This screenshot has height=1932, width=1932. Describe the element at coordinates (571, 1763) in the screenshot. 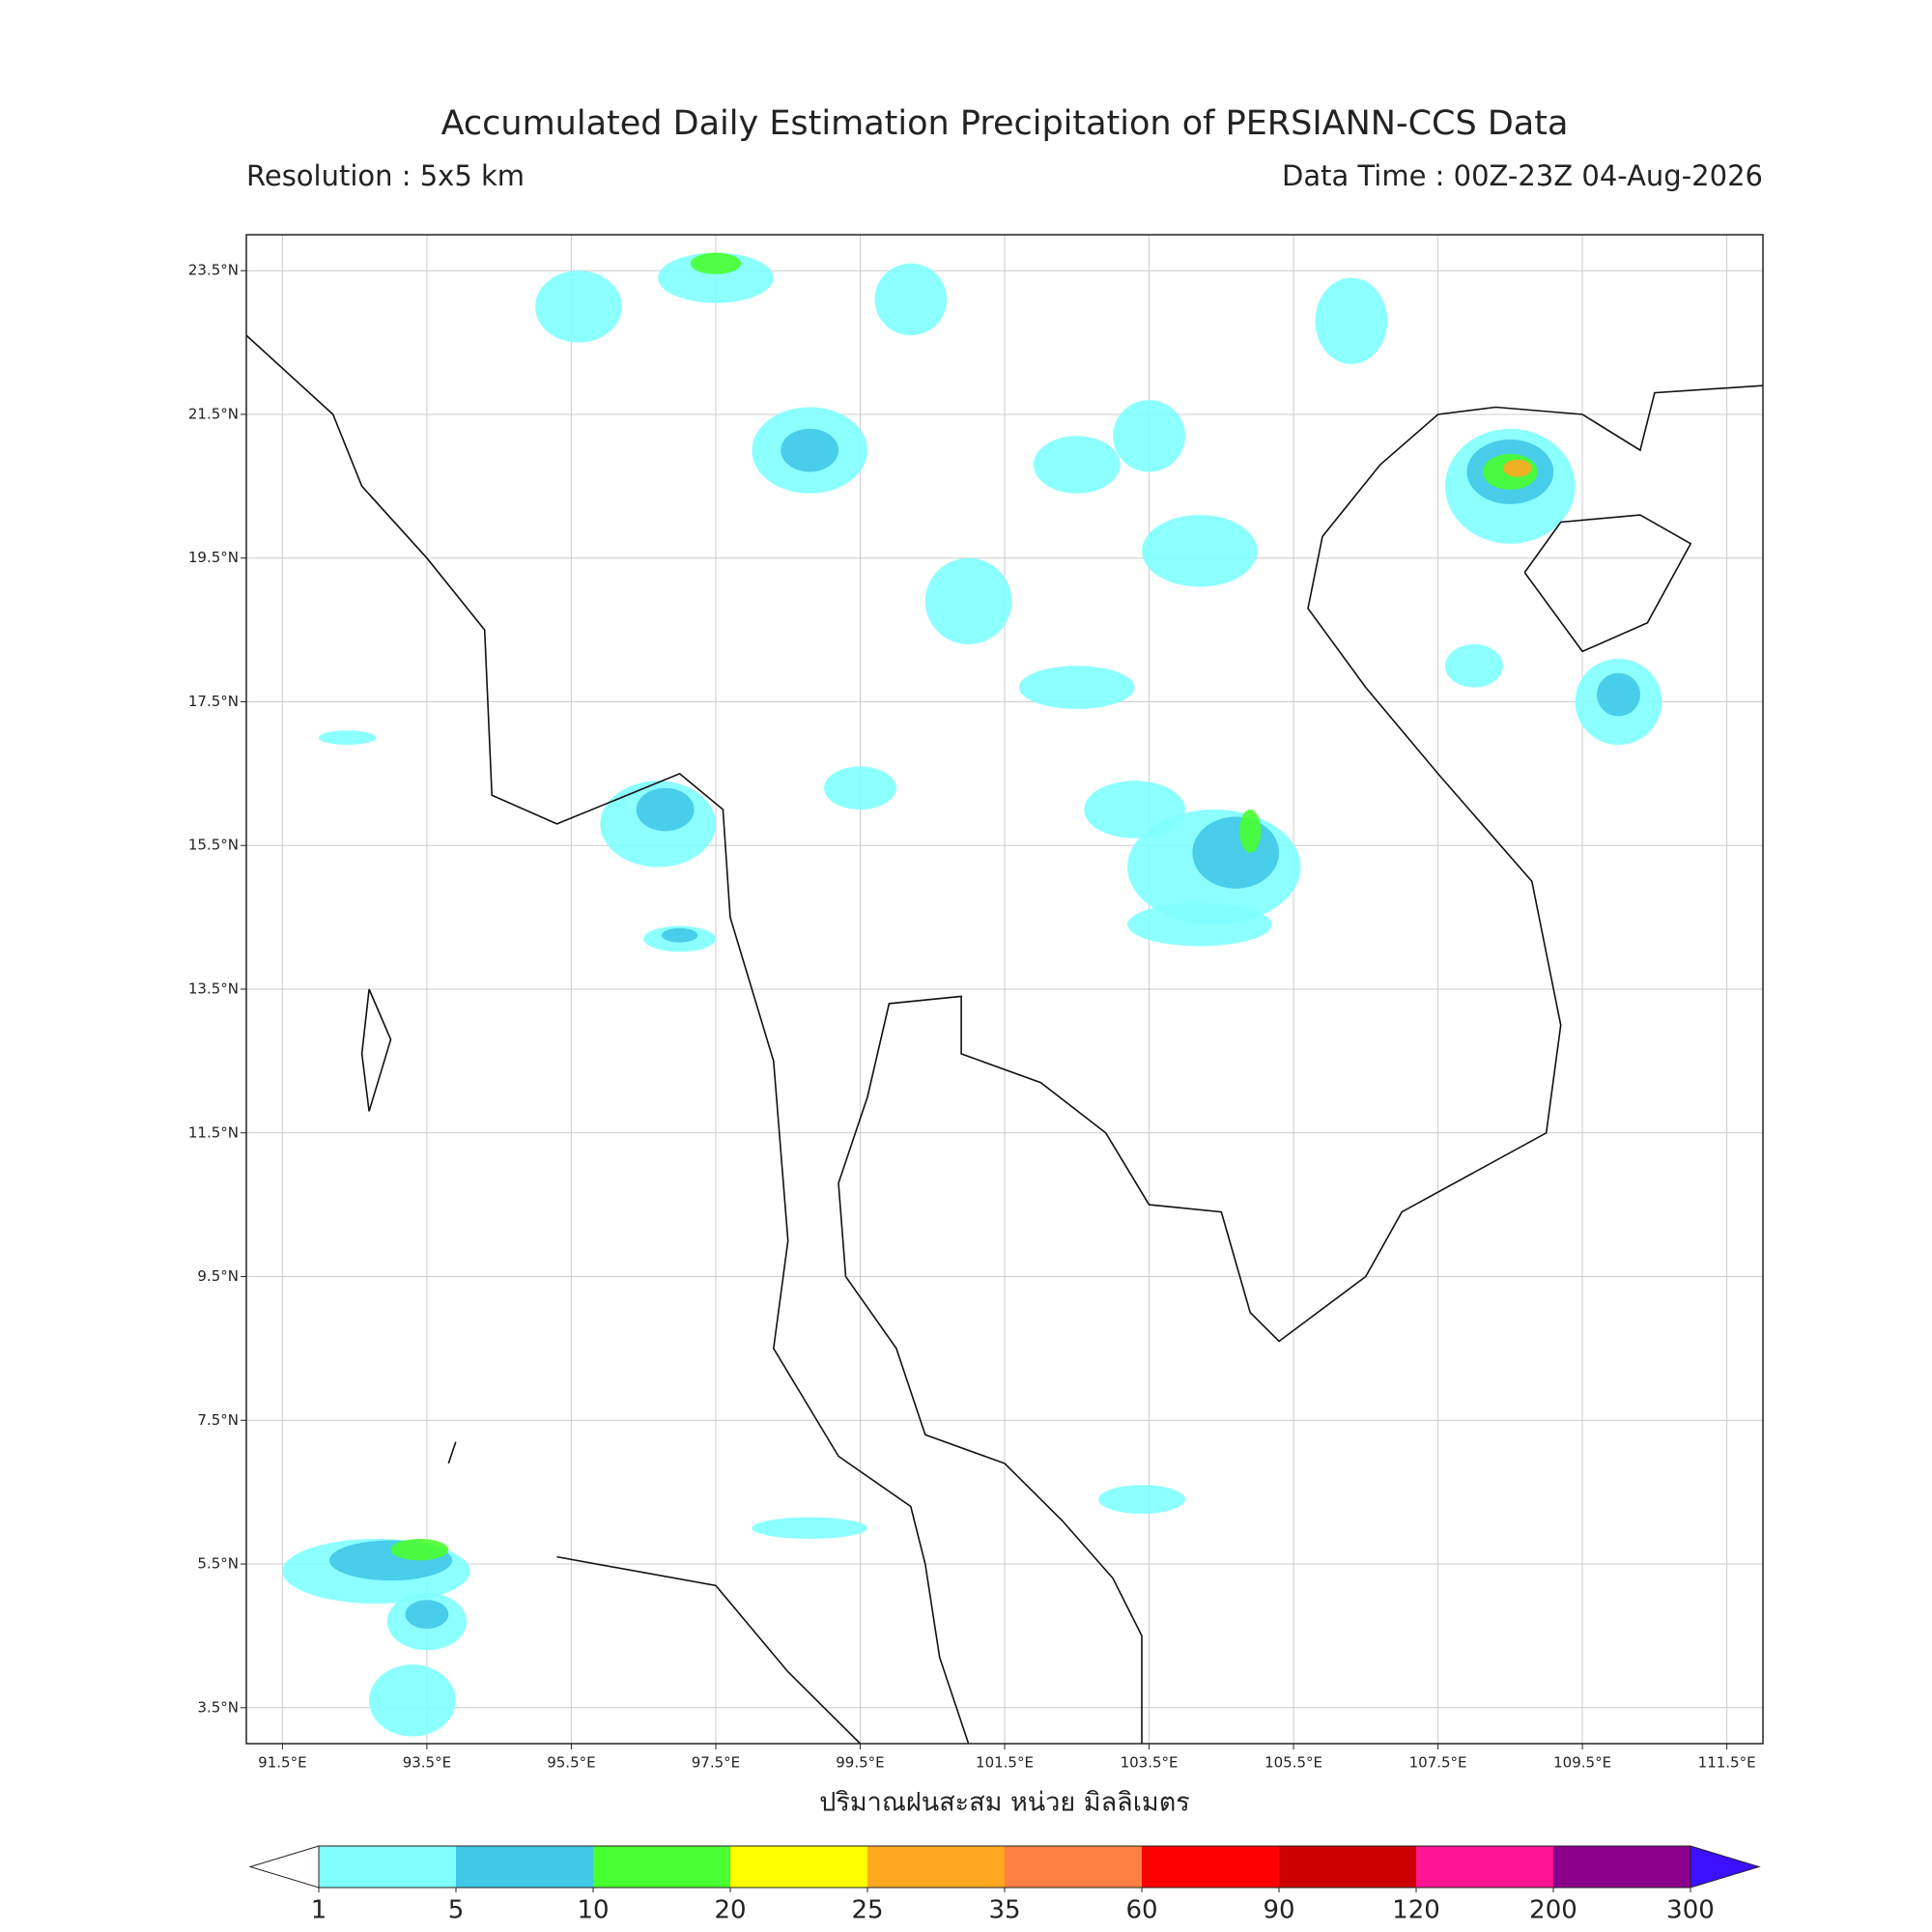

I see `x-tick-label: 95.5°E` at that location.